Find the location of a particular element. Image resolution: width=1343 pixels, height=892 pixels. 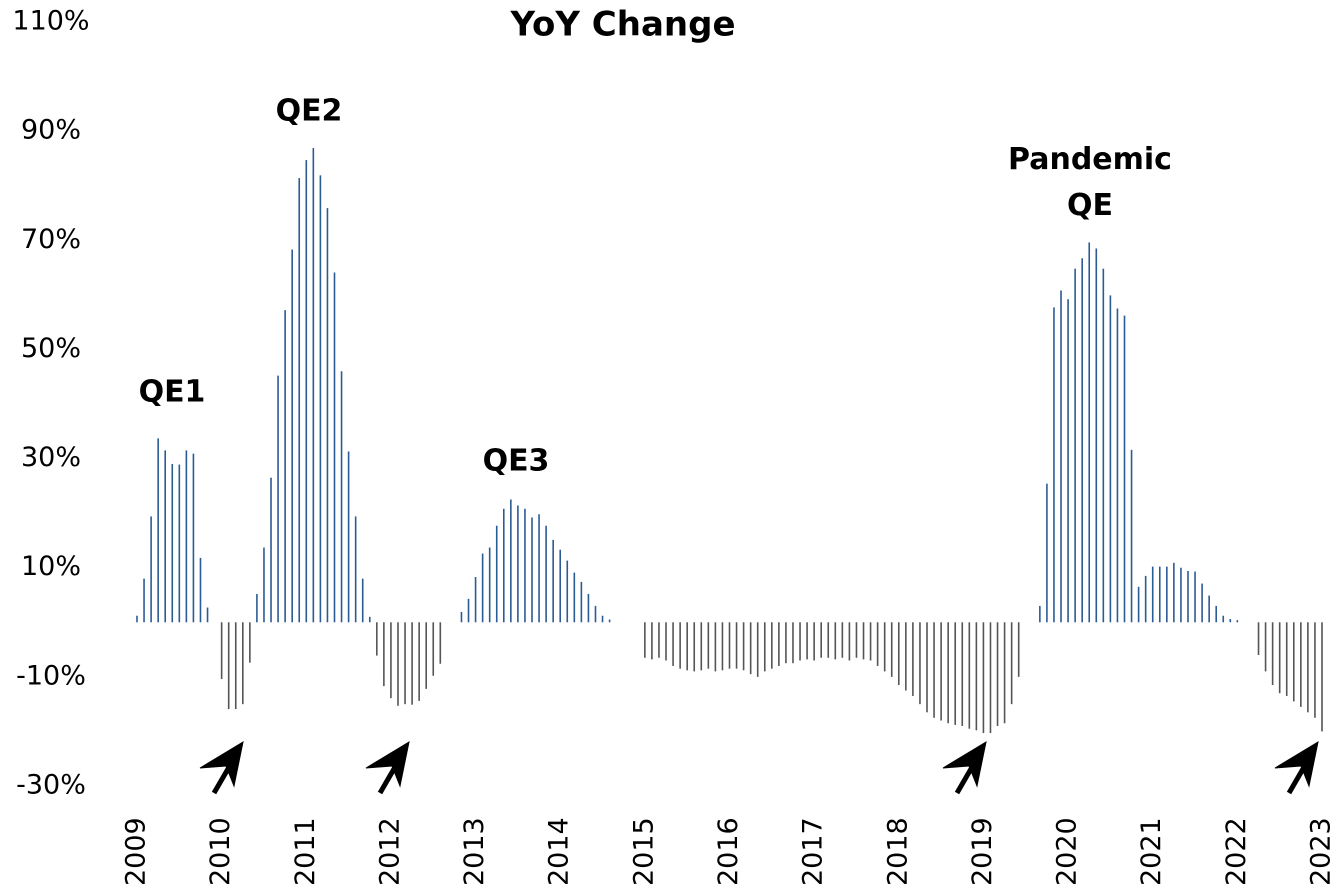

y-tick-label: 50% is located at coordinates (51, 348).